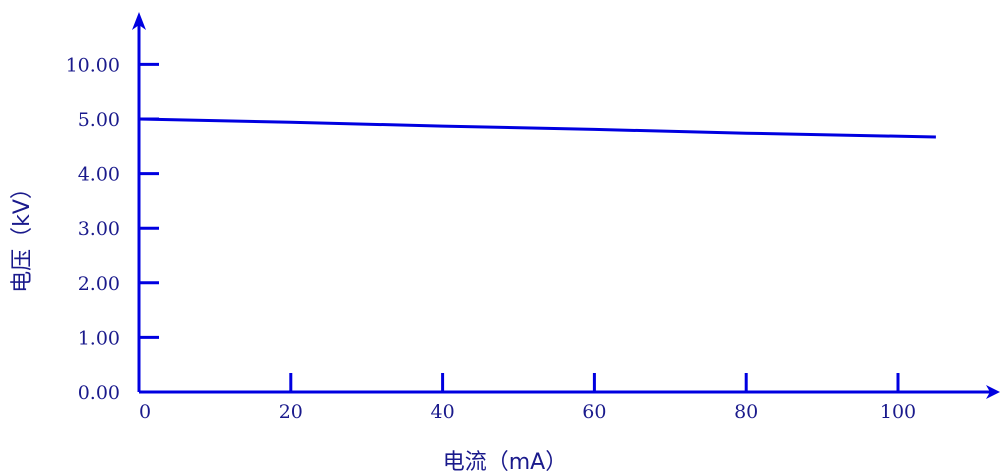  Describe the element at coordinates (93, 65) in the screenshot. I see `y-tick-label: 10.00` at that location.